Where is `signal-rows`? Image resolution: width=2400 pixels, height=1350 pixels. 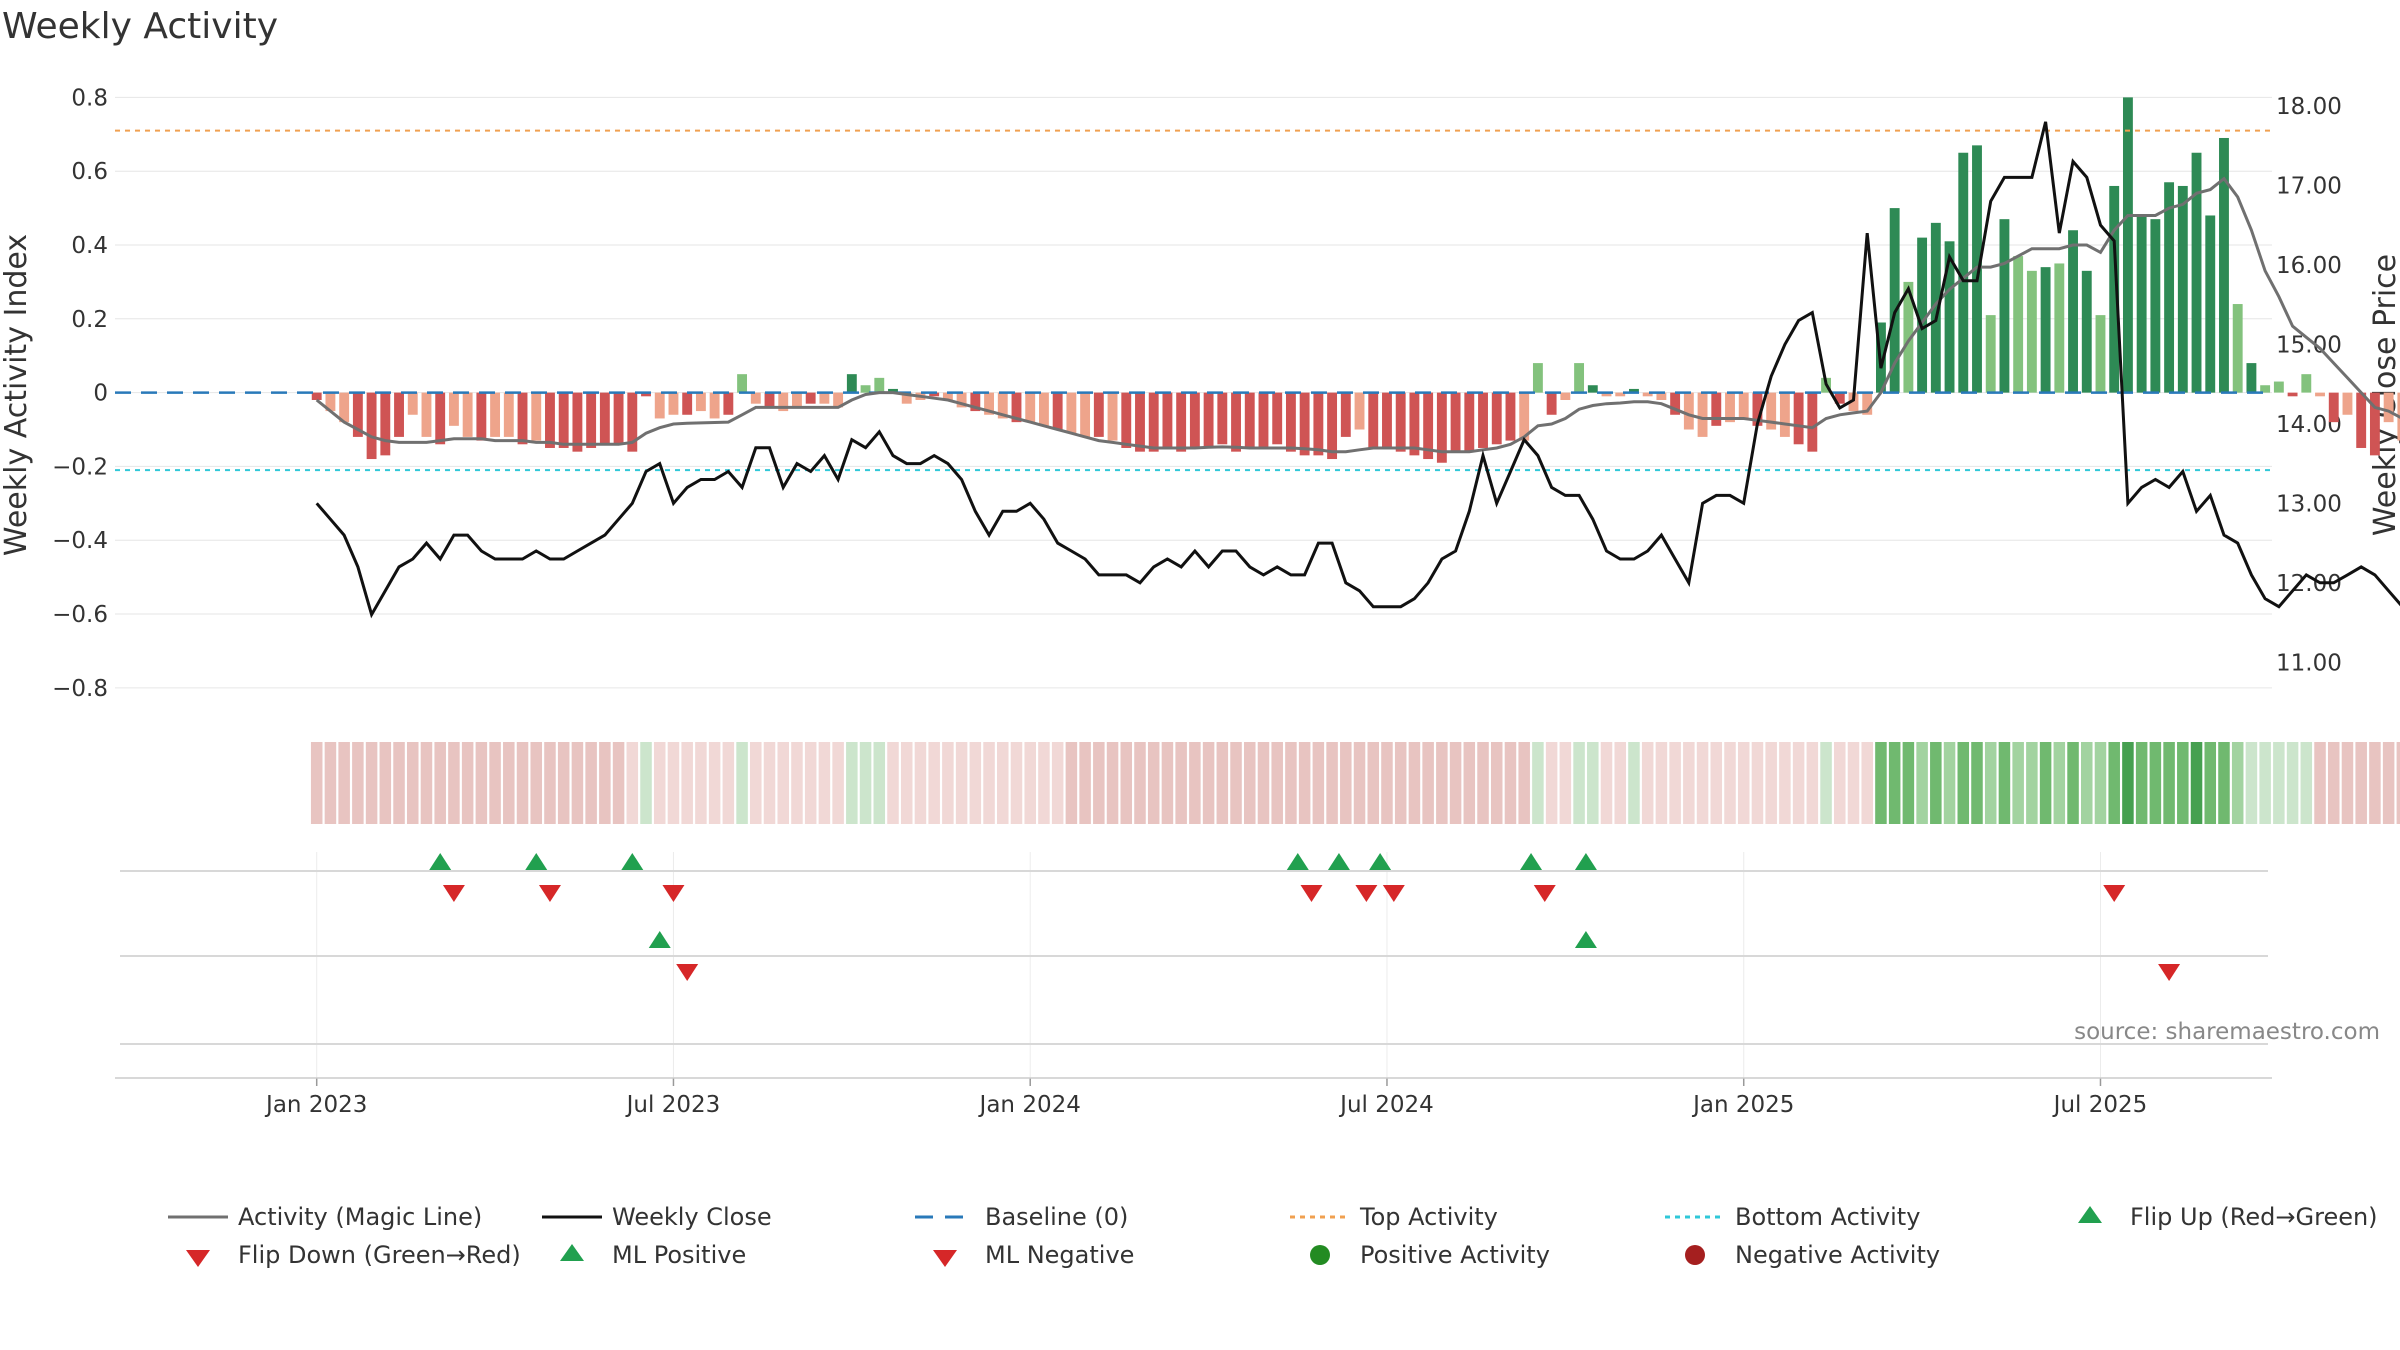
signal-rows is located at coordinates (1194, 949).